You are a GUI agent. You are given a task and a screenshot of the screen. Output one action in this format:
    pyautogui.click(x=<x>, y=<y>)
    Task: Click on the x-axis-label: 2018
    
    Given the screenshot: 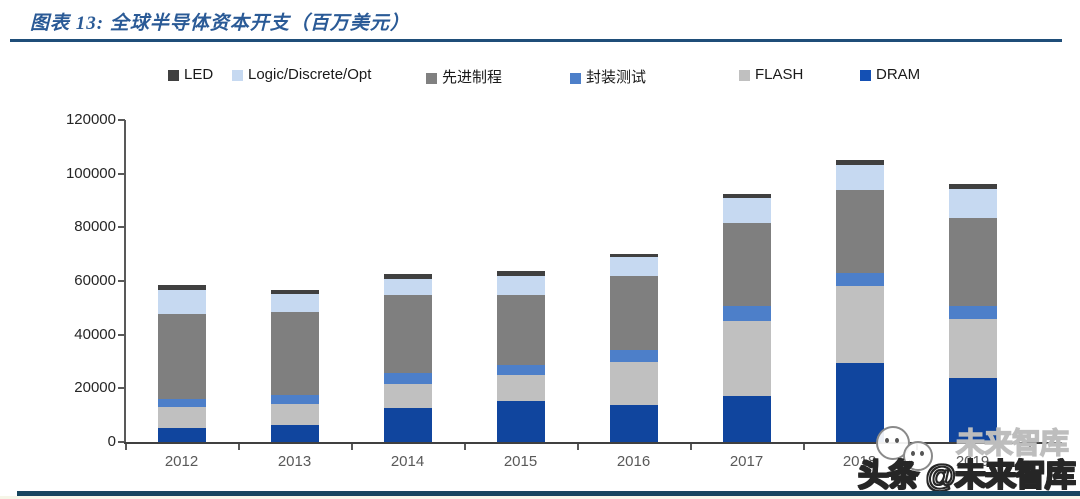 What is the action you would take?
    pyautogui.click(x=859, y=461)
    